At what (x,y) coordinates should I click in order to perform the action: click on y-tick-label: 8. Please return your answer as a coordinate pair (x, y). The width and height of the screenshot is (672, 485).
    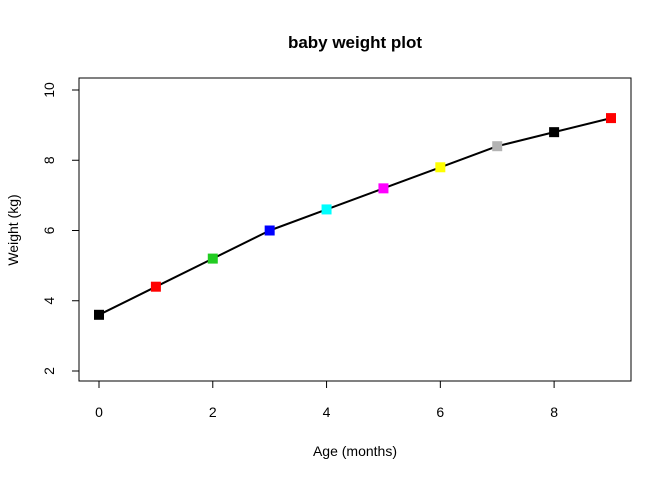
    Looking at the image, I should click on (49, 160).